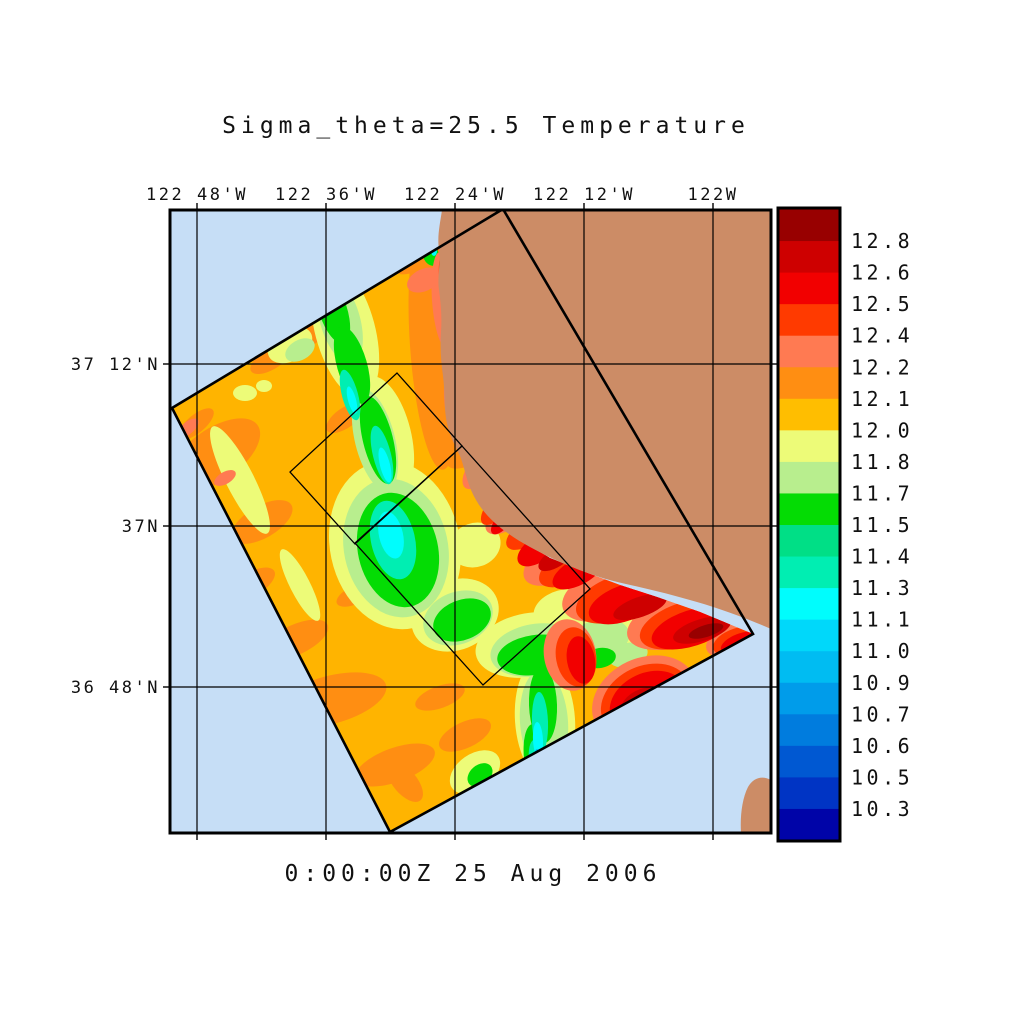 Image resolution: width=1024 pixels, height=1024 pixels. I want to click on longitude-tick-labels: 122 48'W 122 36'W 122 24'W 122 12'W 122W, so click(442, 195).